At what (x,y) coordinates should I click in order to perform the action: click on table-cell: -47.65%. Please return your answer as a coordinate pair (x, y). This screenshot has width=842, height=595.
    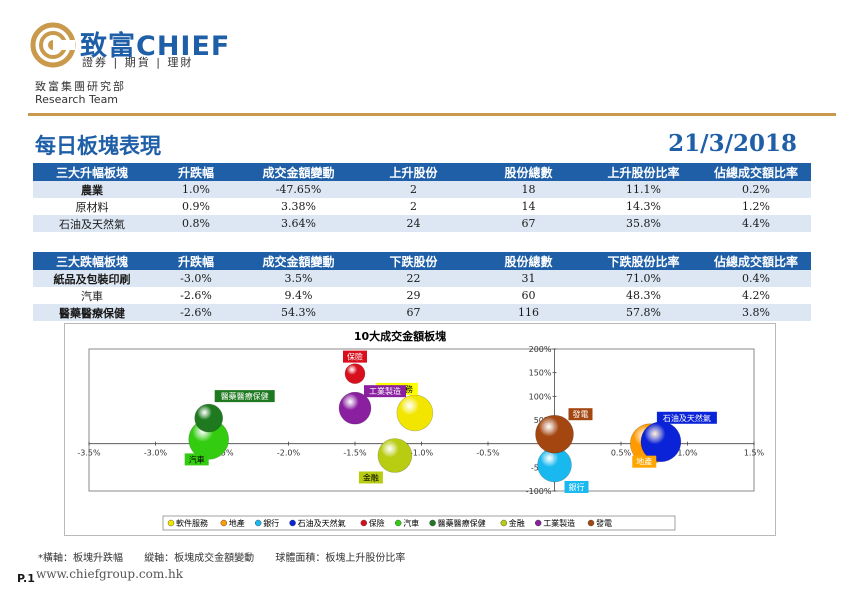
    Looking at the image, I should click on (298, 189).